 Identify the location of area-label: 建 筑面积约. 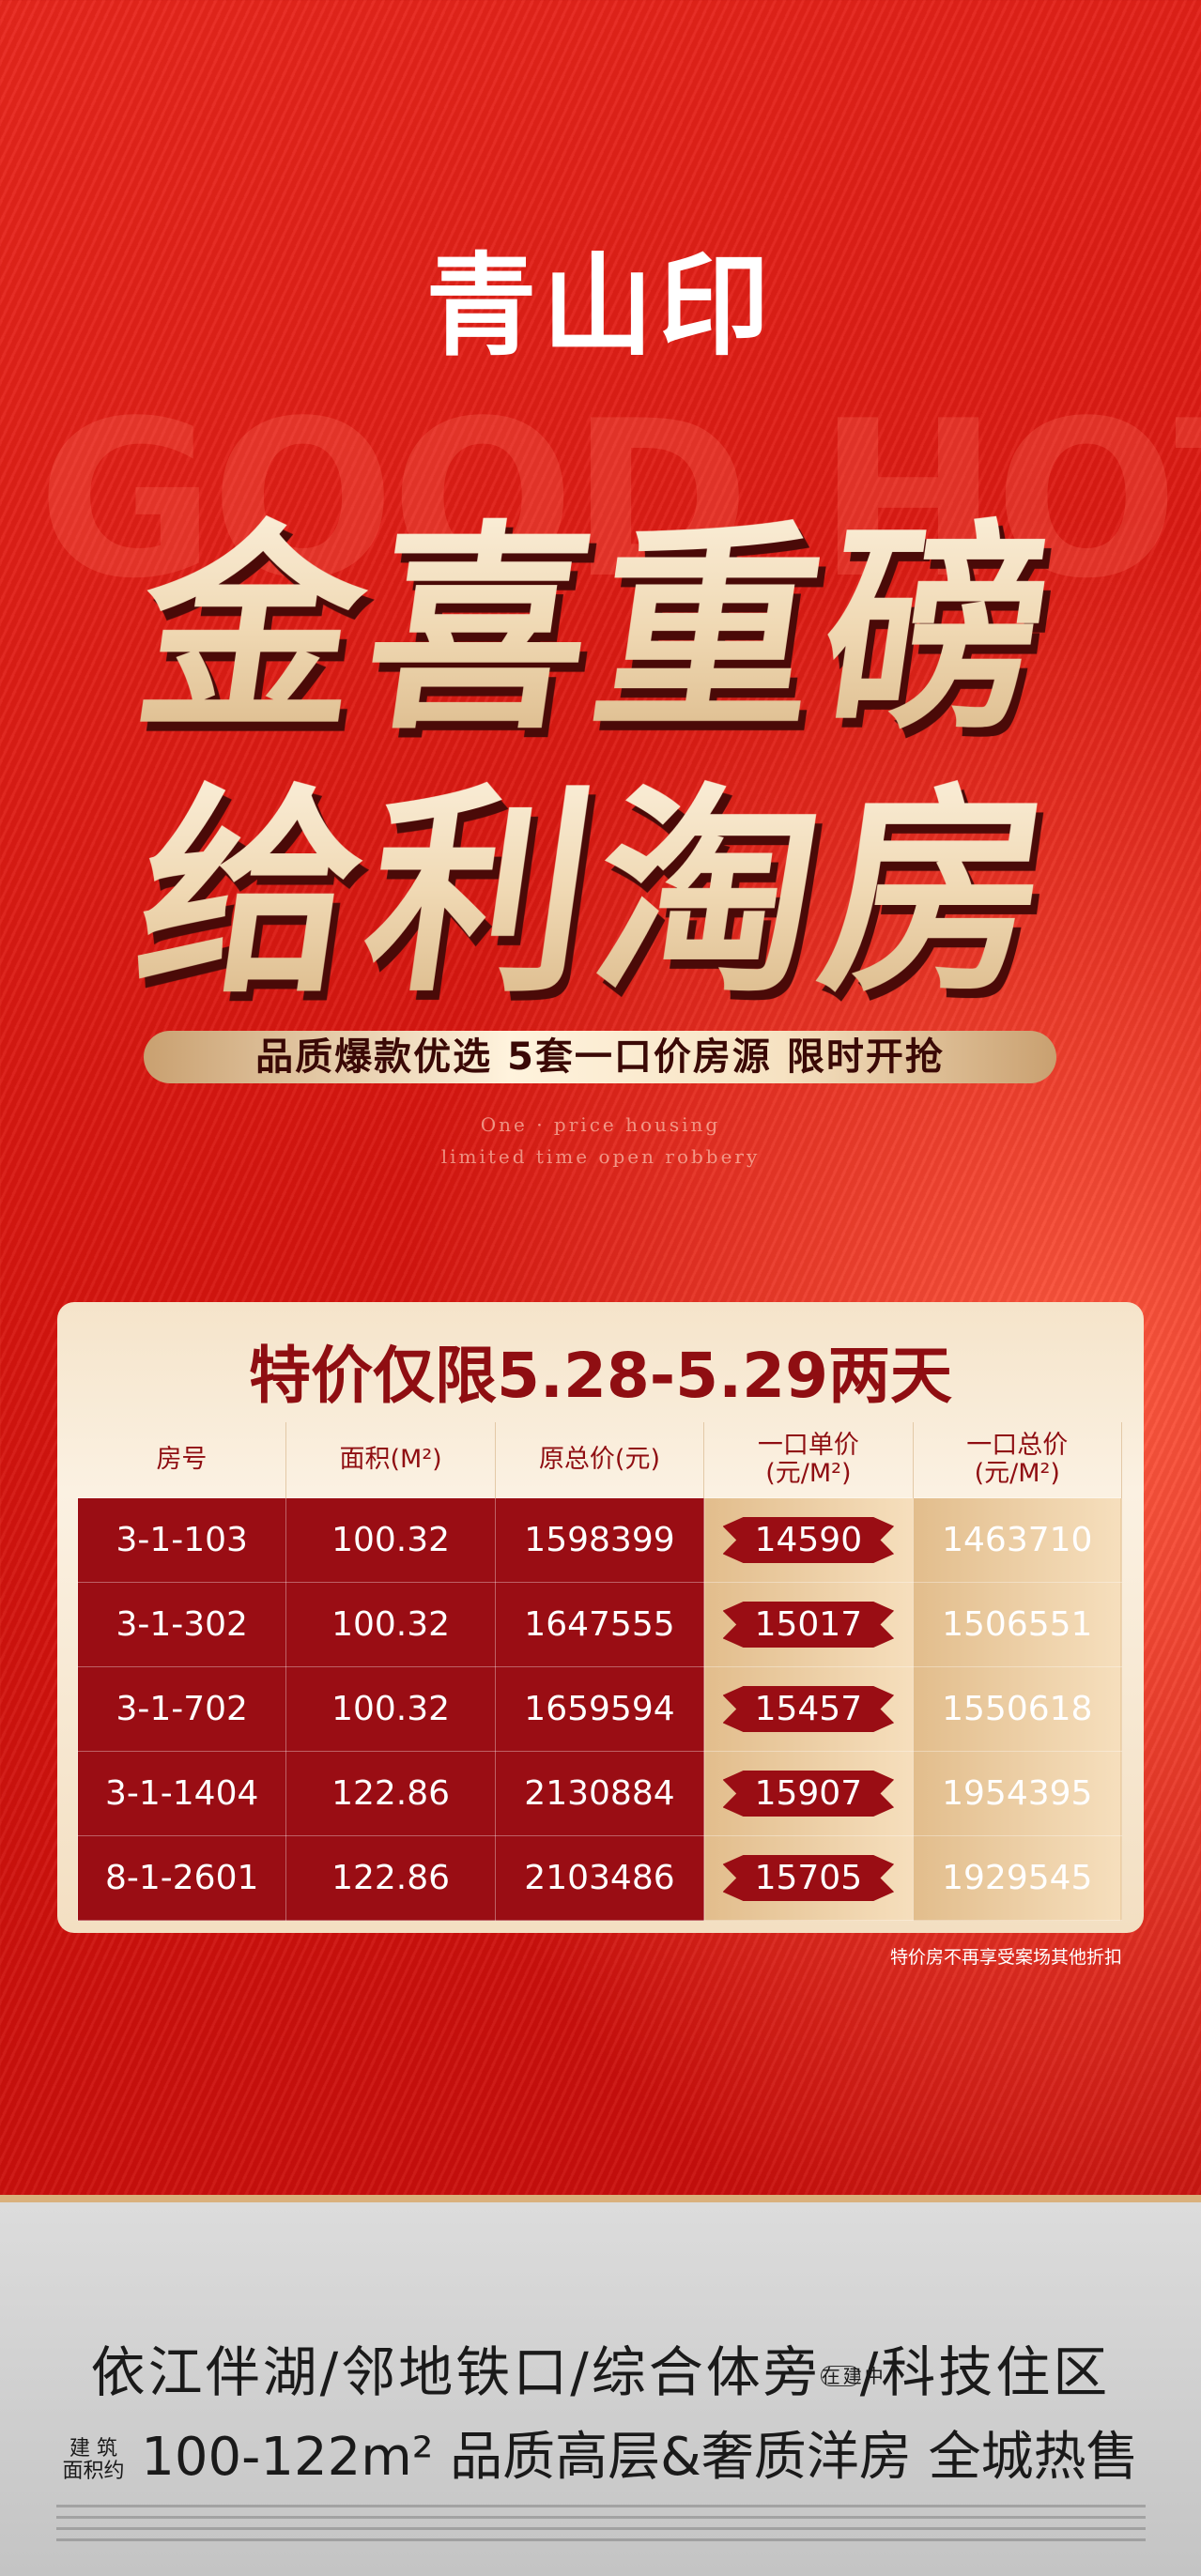
(93, 2459).